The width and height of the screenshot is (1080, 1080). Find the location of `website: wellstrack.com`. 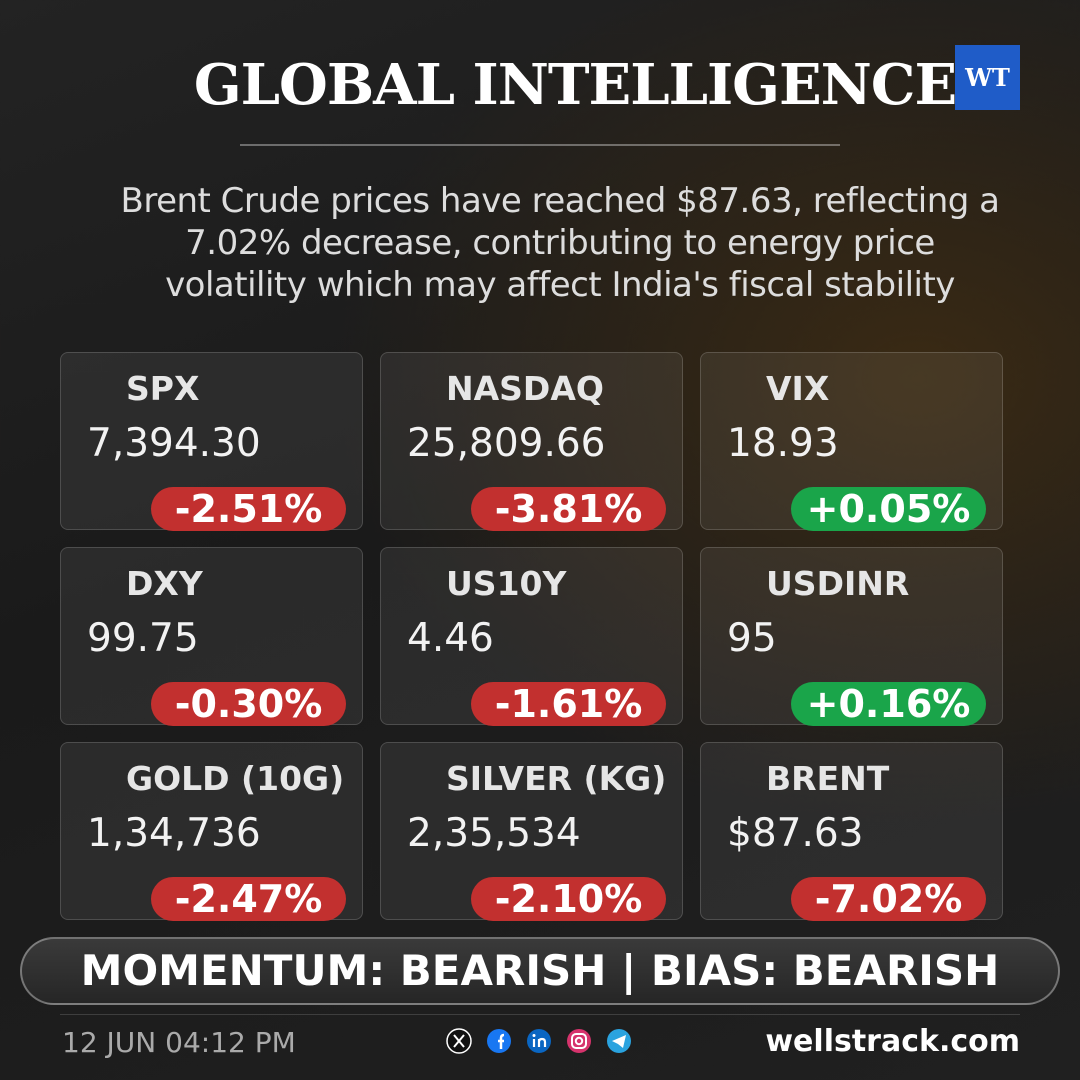

website: wellstrack.com is located at coordinates (892, 1041).